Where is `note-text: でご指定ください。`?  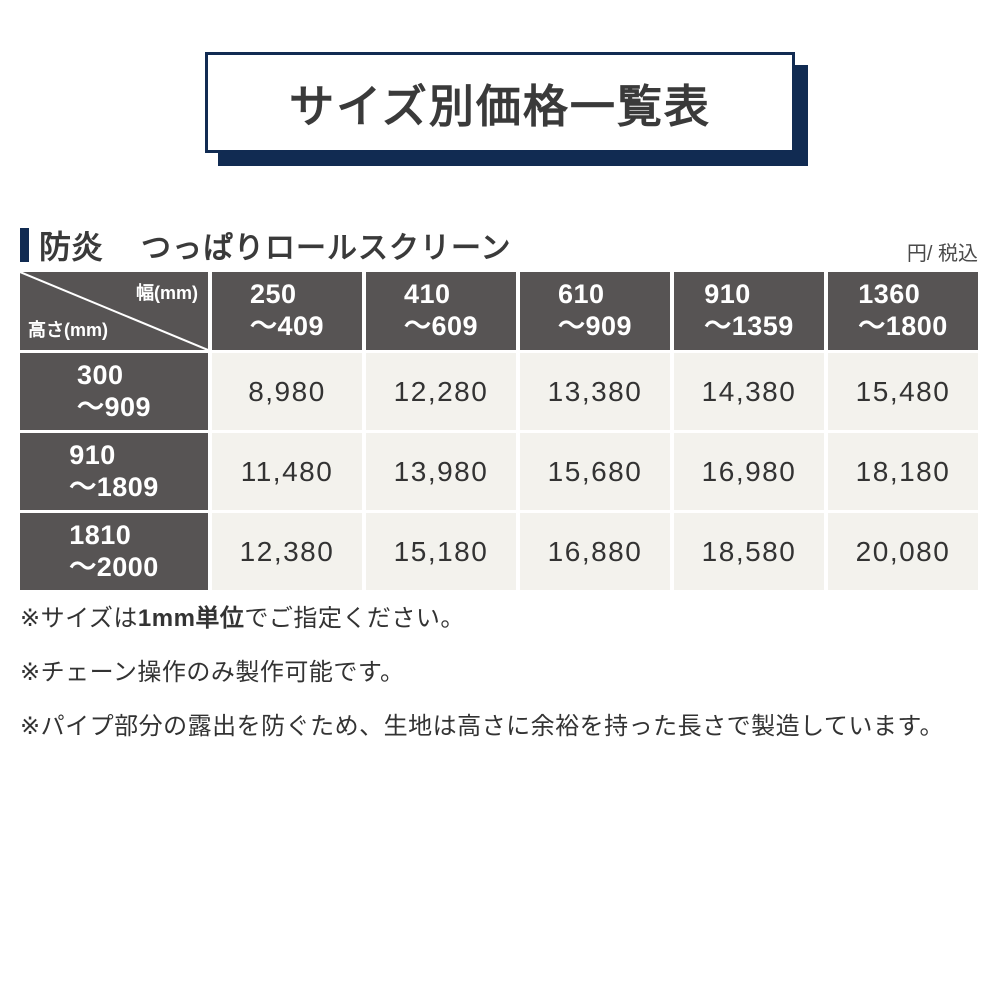 note-text: でご指定ください。 is located at coordinates (354, 618).